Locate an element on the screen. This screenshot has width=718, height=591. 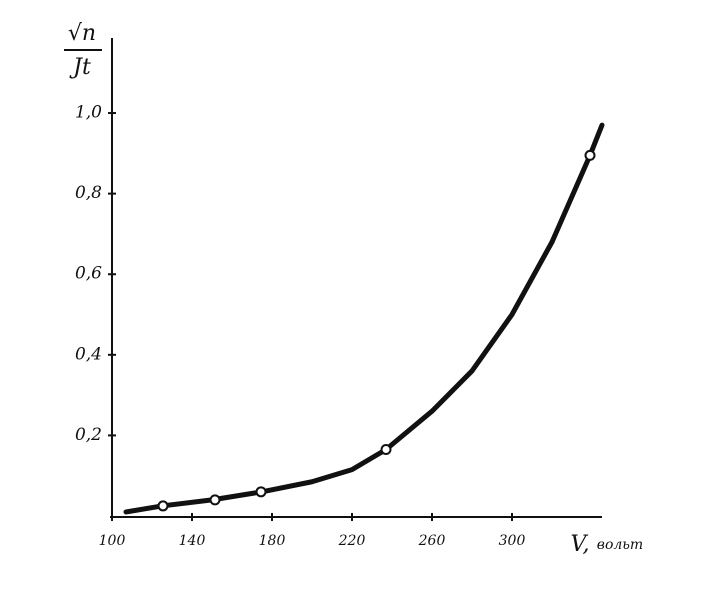
x-tick-label: 300 is located at coordinates (512, 541).